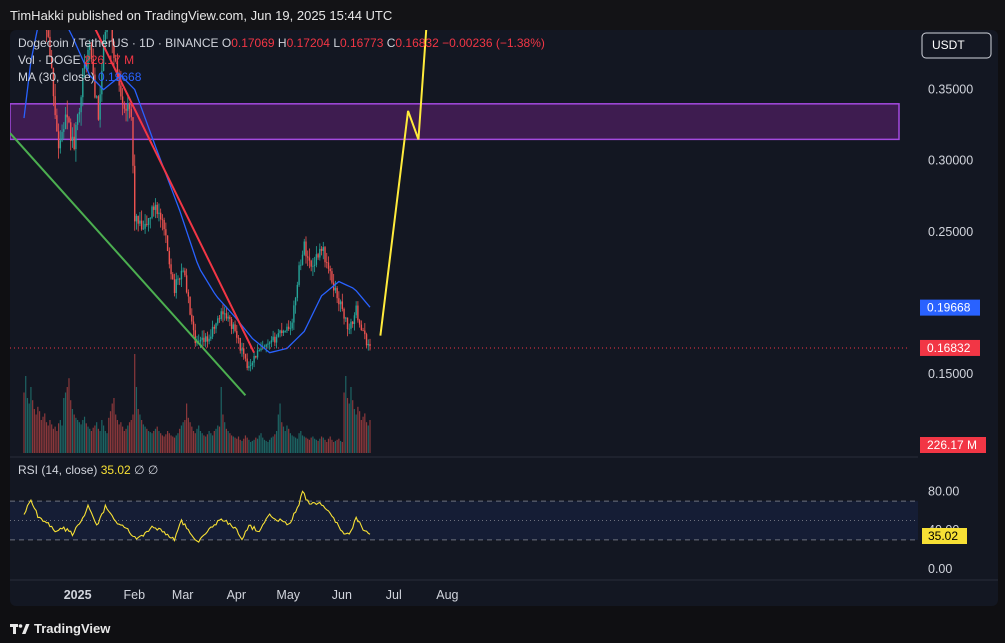  Describe the element at coordinates (956, 45) in the screenshot. I see `currency-button` at that location.